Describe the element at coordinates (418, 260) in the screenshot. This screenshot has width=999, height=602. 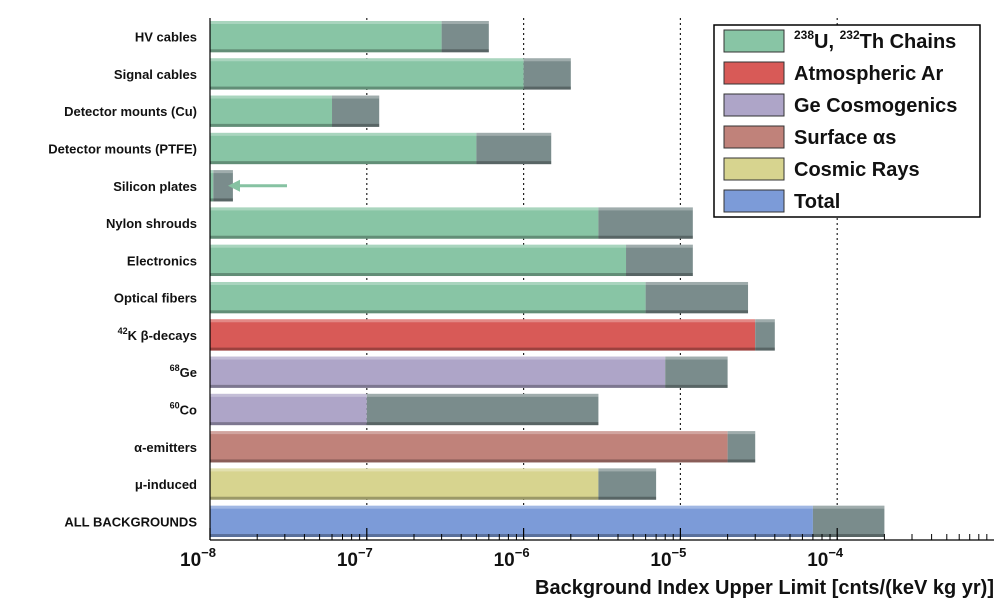
I see `bar-electronics` at that location.